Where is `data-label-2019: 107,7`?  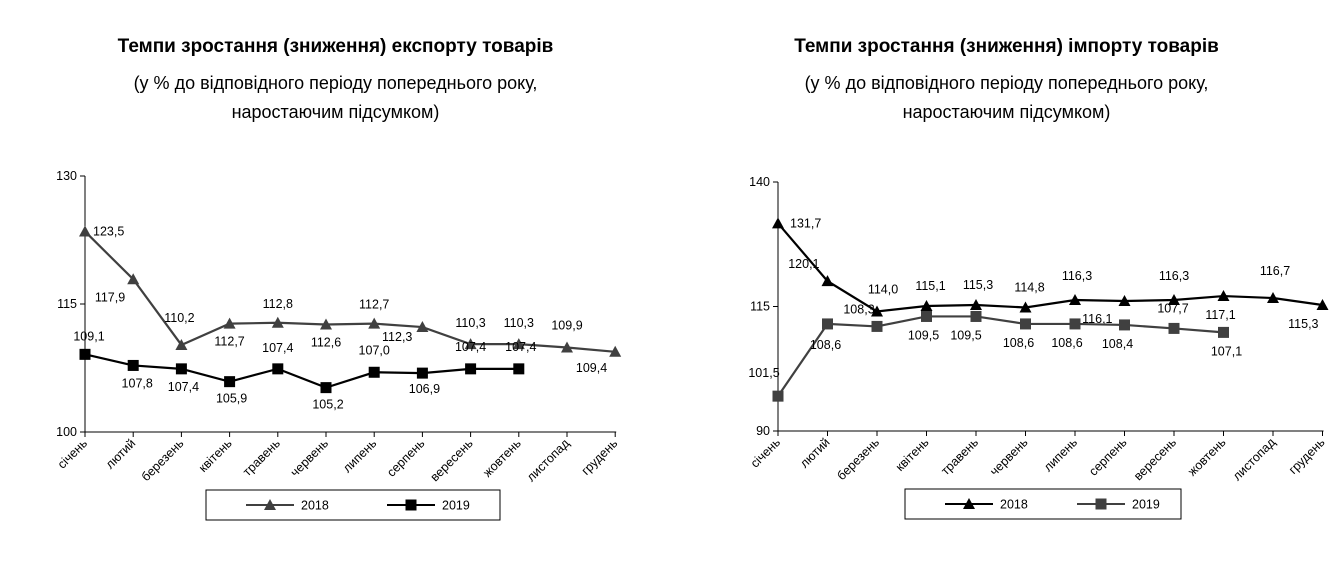
data-label-2019: 107,7 is located at coordinates (1172, 308).